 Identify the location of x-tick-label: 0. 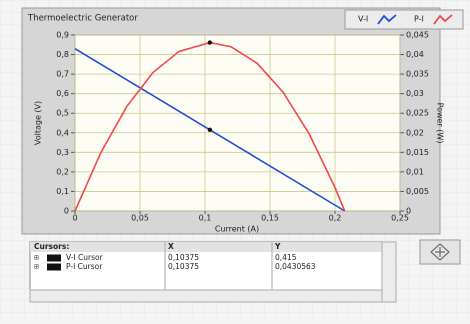
(74, 218).